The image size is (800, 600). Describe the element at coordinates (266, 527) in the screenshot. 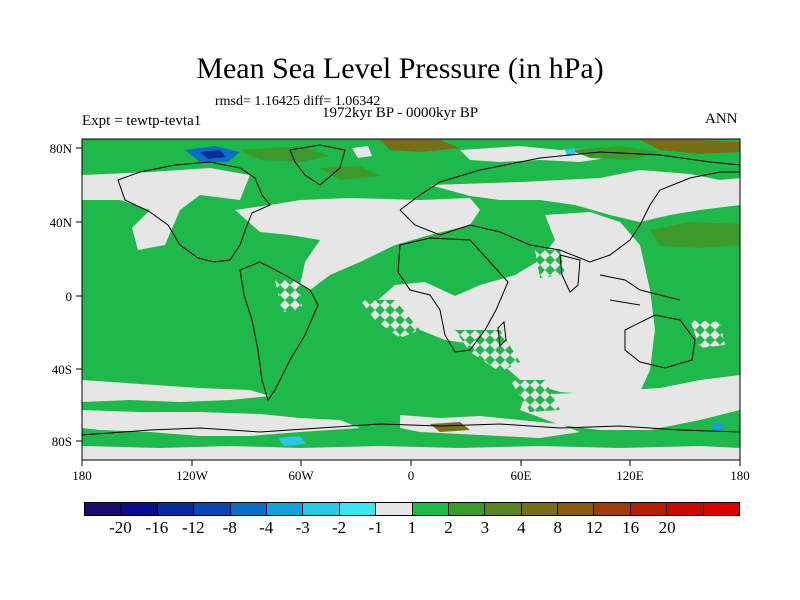

I see `colorbar-label: -4` at that location.